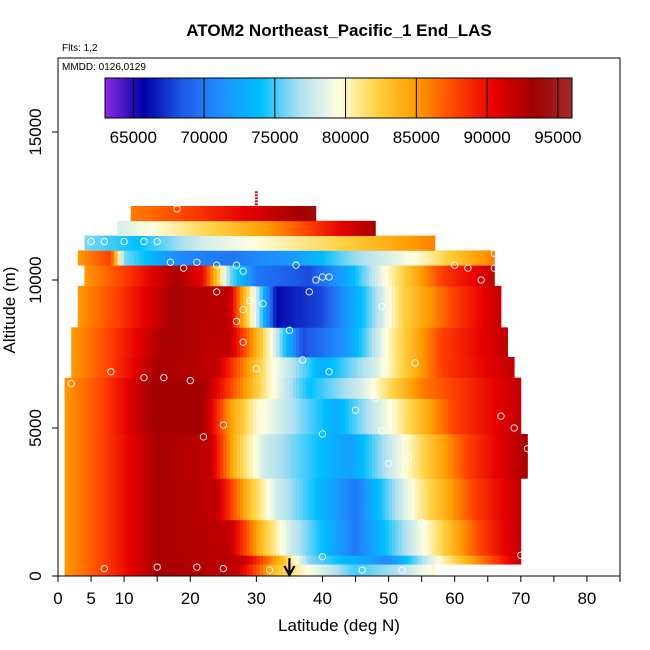 This screenshot has width=650, height=650. I want to click on flights-annotation: Flts: 1,2, so click(80, 48).